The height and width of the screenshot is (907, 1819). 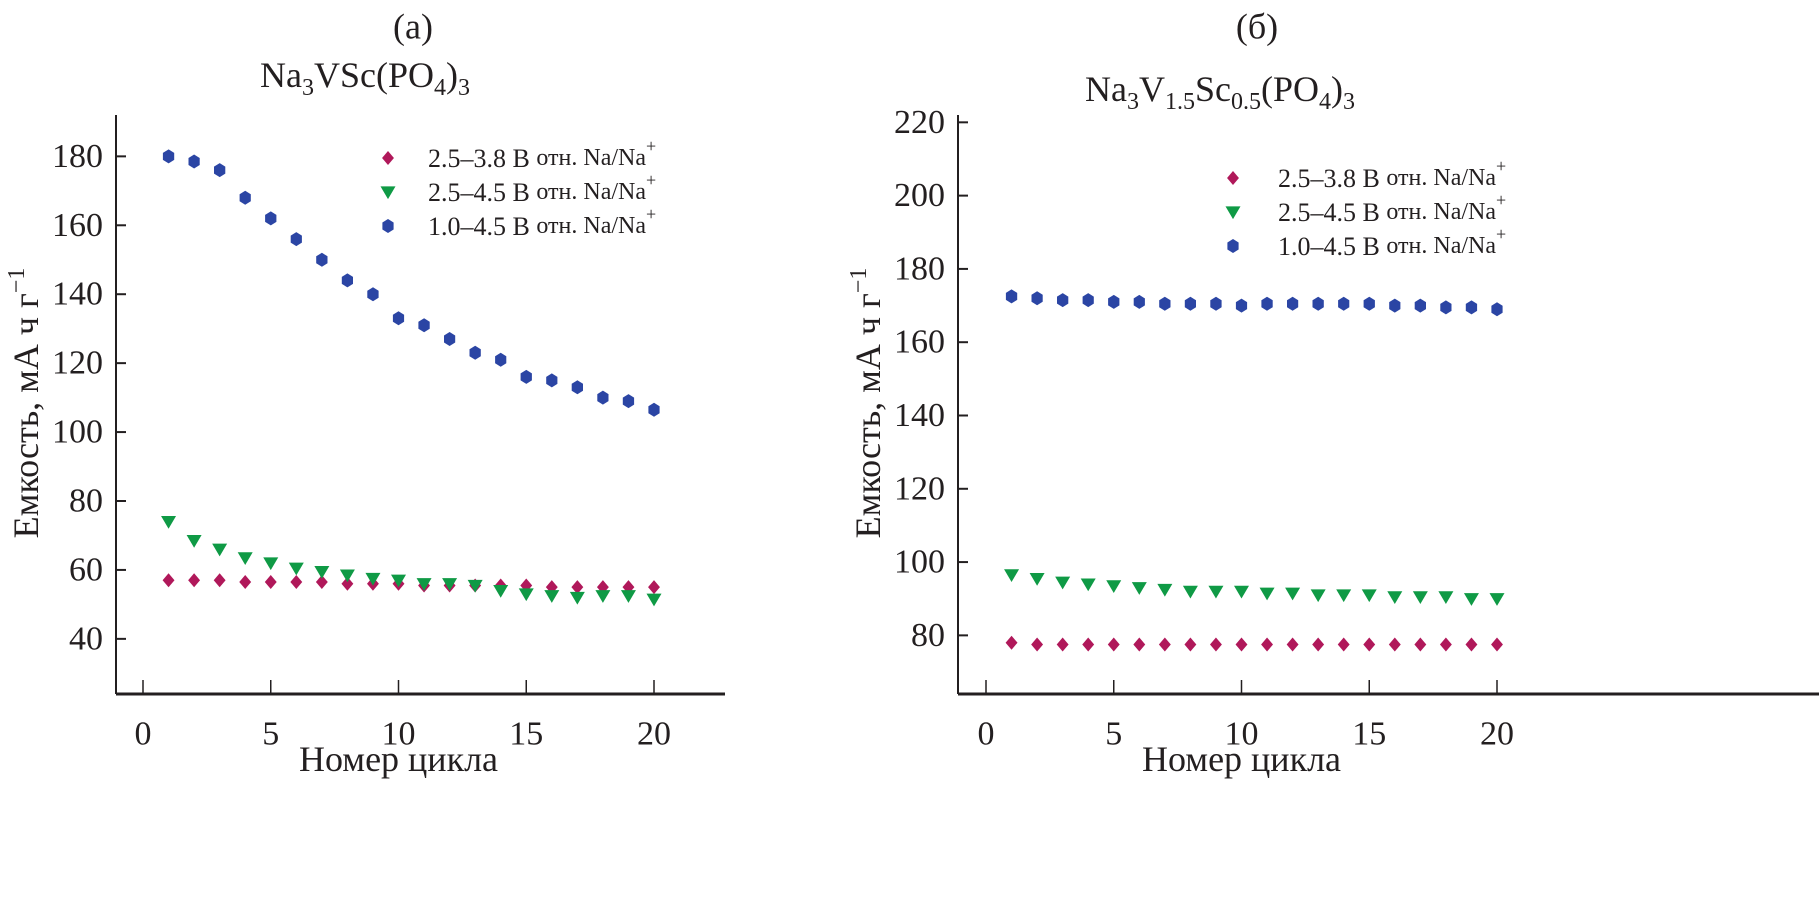 I want to click on legend-item: 2.5–3.8 В отн. Na/Na+, so click(x=1366, y=174).